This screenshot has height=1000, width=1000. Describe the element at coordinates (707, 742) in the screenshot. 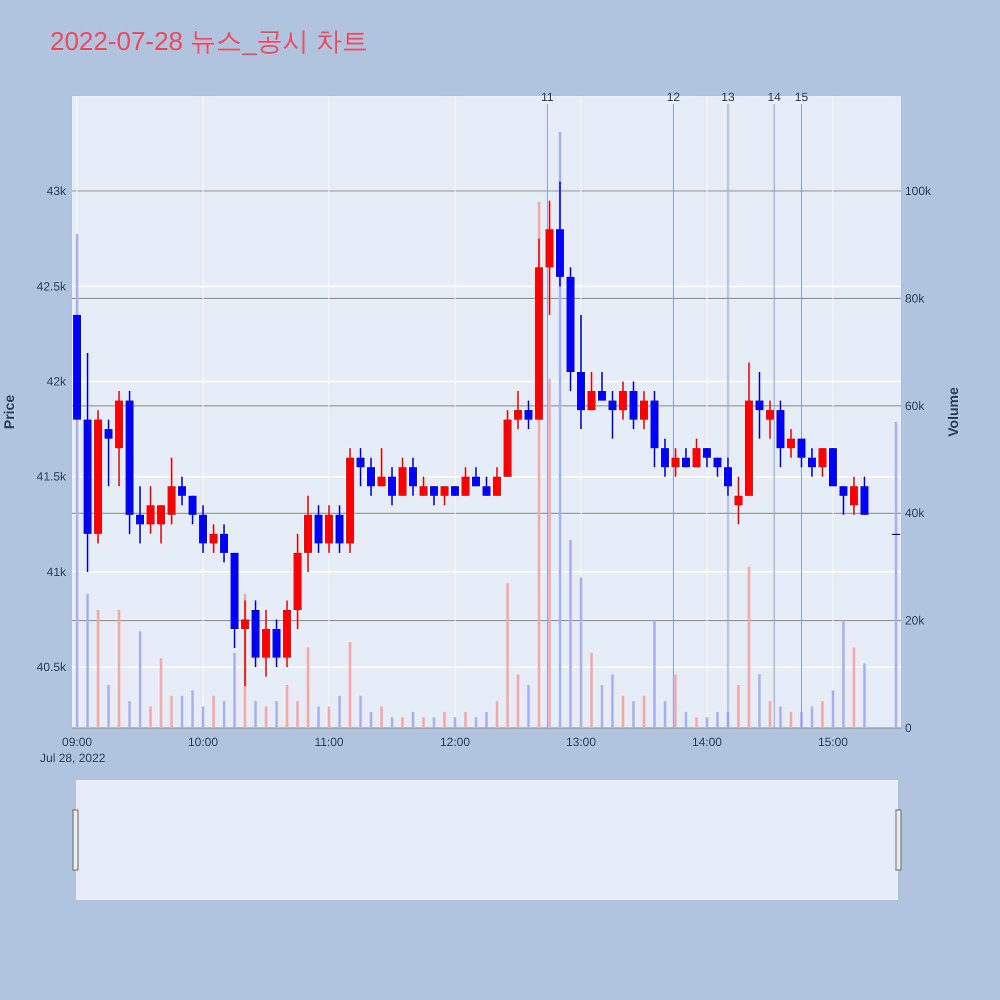

I see `x-tick-label: 14:00` at that location.